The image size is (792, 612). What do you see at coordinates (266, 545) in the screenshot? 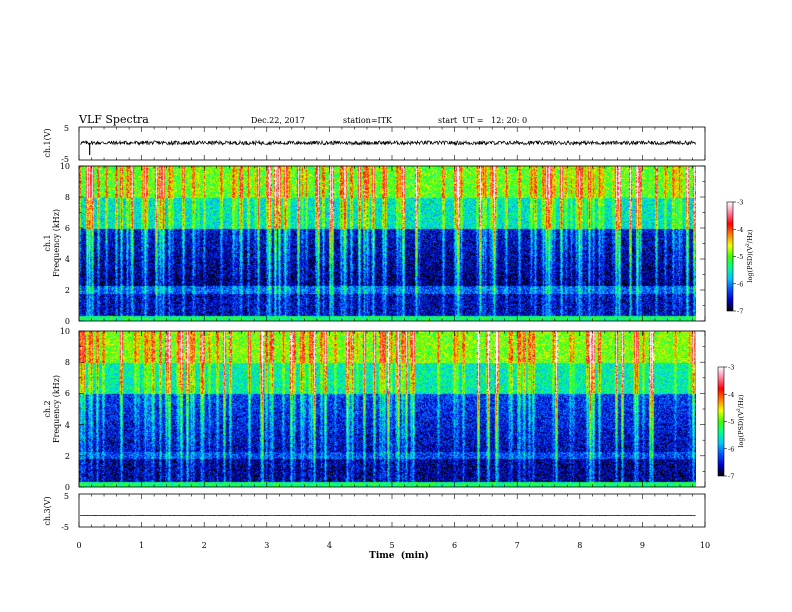
I see `time-axis-tick-label: 3` at bounding box center [266, 545].